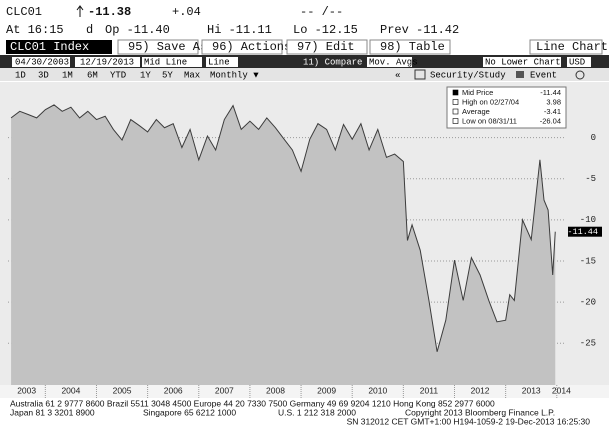  What do you see at coordinates (506, 107) in the screenshot?
I see `legend-box` at bounding box center [506, 107].